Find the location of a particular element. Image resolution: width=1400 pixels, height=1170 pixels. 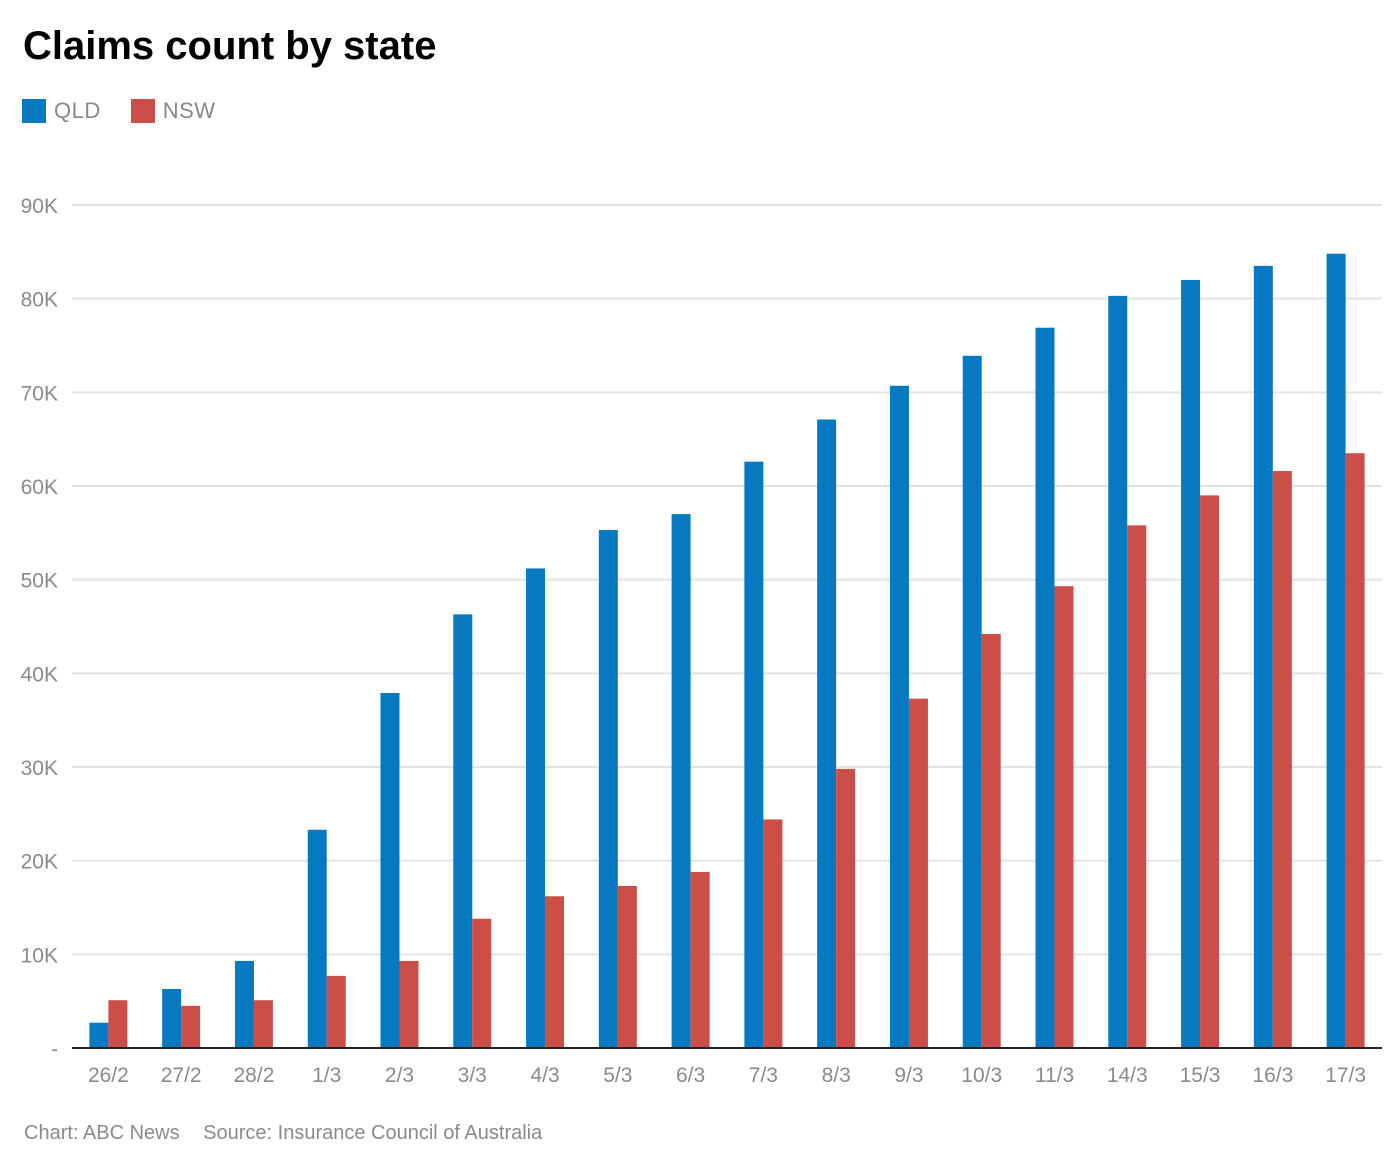

y-tick-label: 40K is located at coordinates (39, 674).